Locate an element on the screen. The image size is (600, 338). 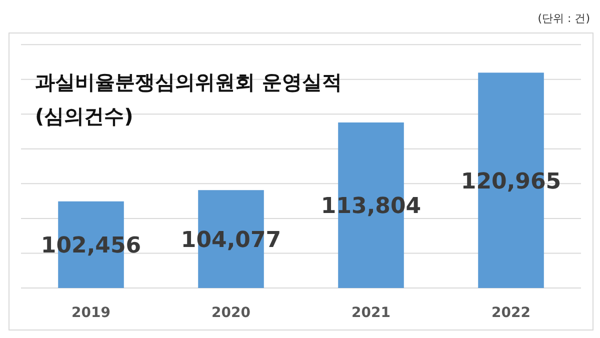
x-tick-label: 2022 is located at coordinates (511, 313).